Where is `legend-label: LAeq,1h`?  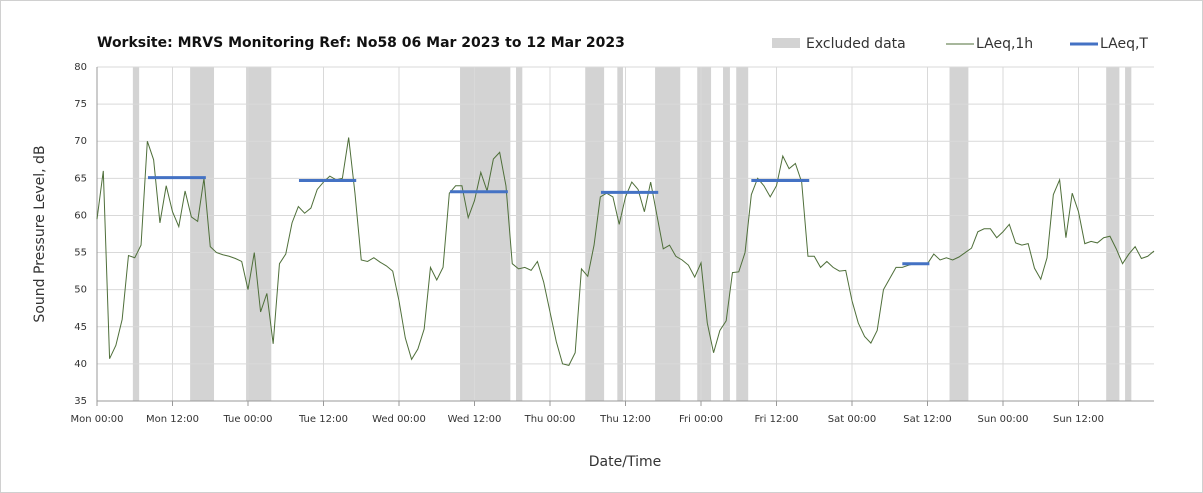 legend-label: LAeq,1h is located at coordinates (1004, 44).